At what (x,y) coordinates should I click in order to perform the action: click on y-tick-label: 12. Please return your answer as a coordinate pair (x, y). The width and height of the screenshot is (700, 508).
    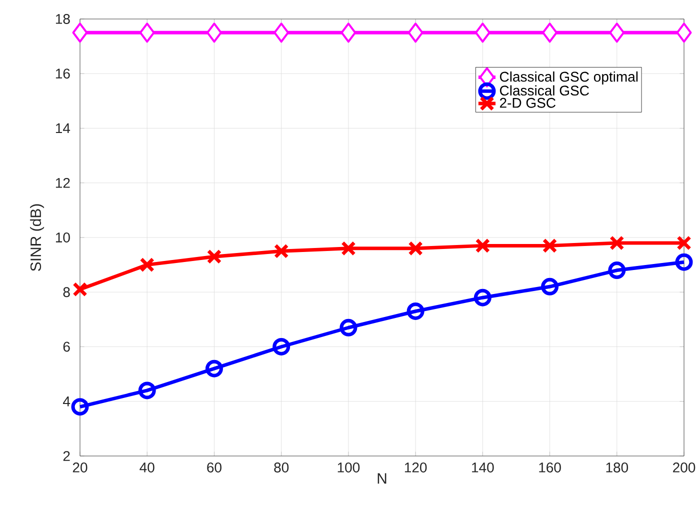
    Looking at the image, I should click on (63, 183).